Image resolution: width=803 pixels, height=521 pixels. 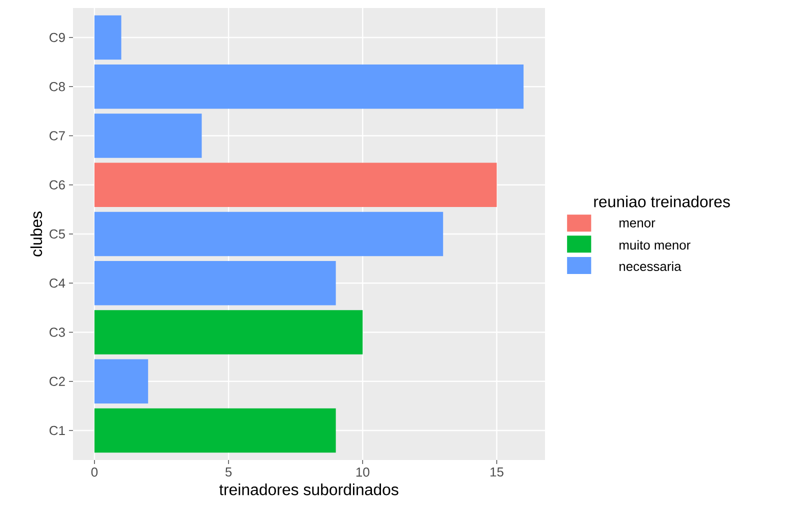 What do you see at coordinates (57, 234) in the screenshot?
I see `y-tick-label: C5` at bounding box center [57, 234].